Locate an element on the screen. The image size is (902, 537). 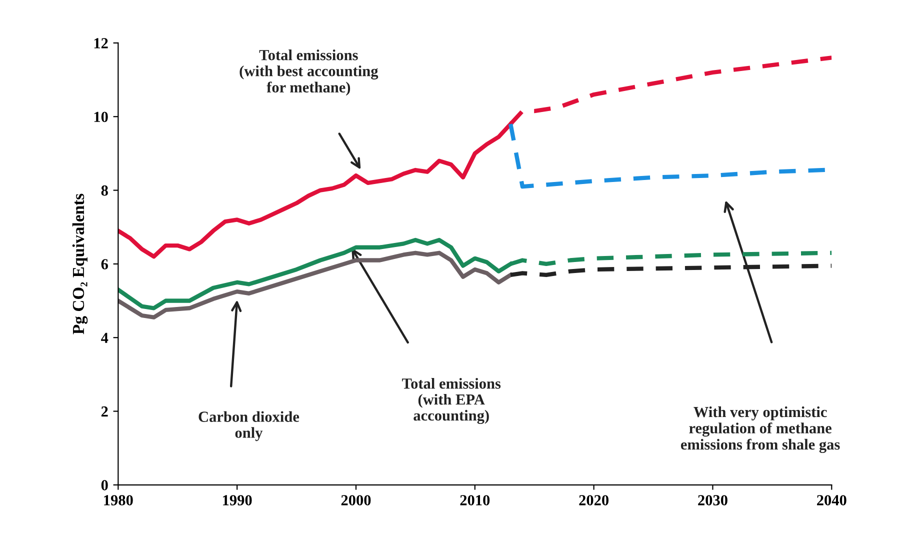
y-tick-label: 8 is located at coordinates (104, 190).